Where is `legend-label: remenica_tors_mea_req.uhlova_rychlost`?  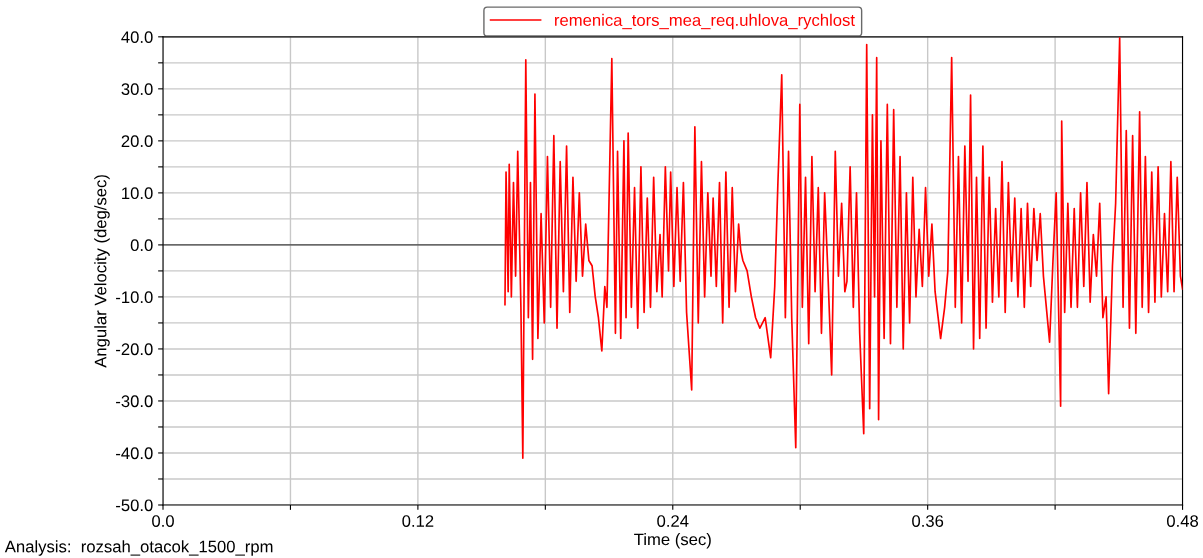 legend-label: remenica_tors_mea_req.uhlova_rychlost is located at coordinates (705, 21).